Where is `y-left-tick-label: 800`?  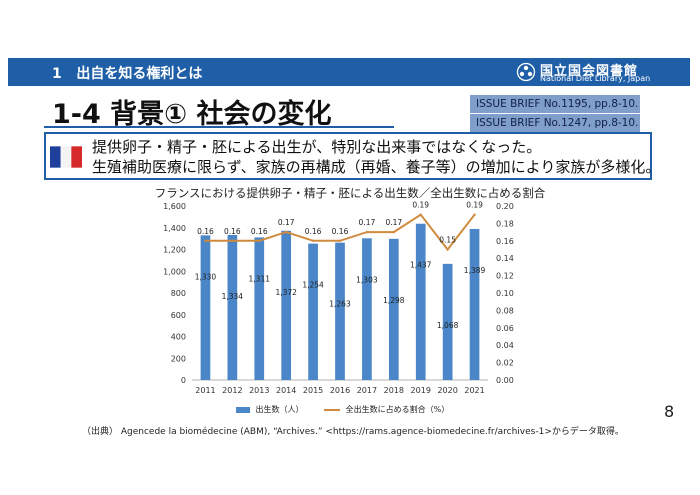
y-left-tick-label: 800 is located at coordinates (178, 293).